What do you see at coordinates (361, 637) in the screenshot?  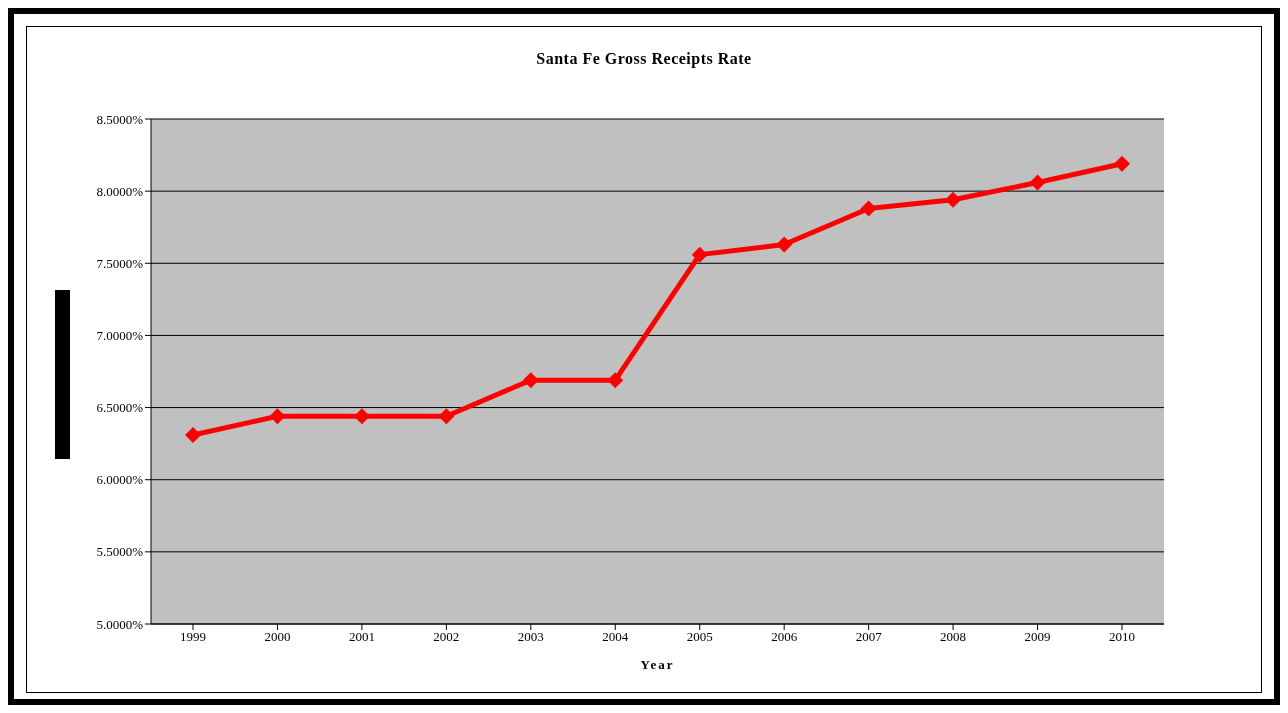 I see `x-tick-label: 2001` at bounding box center [361, 637].